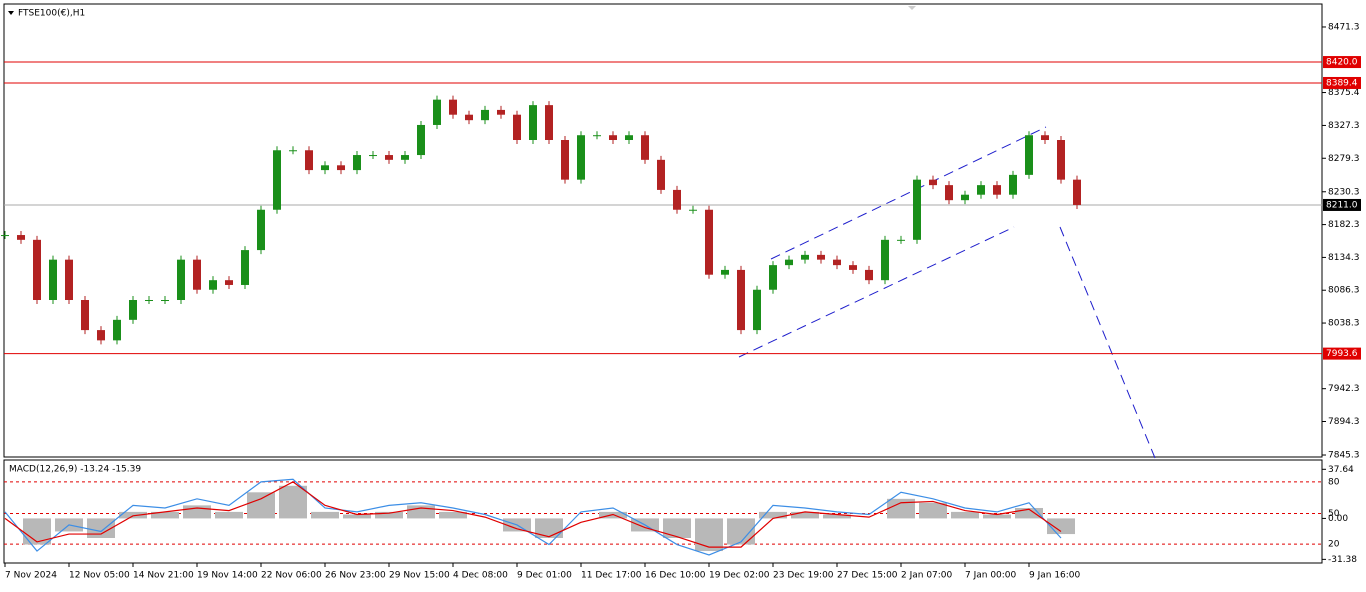  What do you see at coordinates (75, 470) in the screenshot?
I see `macd-title: MACD(12,26,9) -13.24 -15.39` at bounding box center [75, 470].